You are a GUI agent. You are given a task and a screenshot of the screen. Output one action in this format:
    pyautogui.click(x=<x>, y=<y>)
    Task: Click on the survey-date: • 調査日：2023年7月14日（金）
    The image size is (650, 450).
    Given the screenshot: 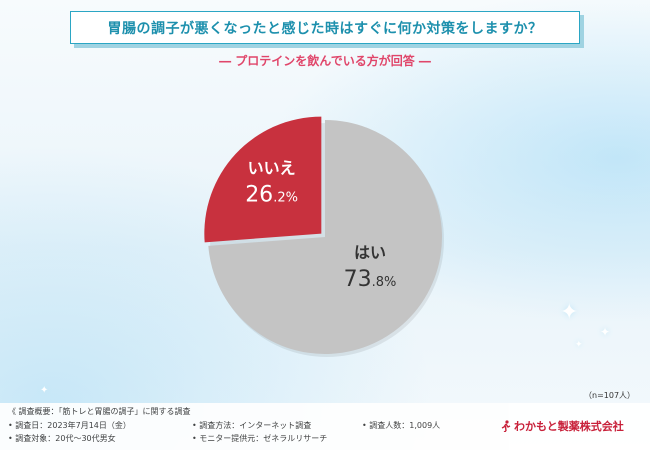 What is the action you would take?
    pyautogui.click(x=69, y=425)
    